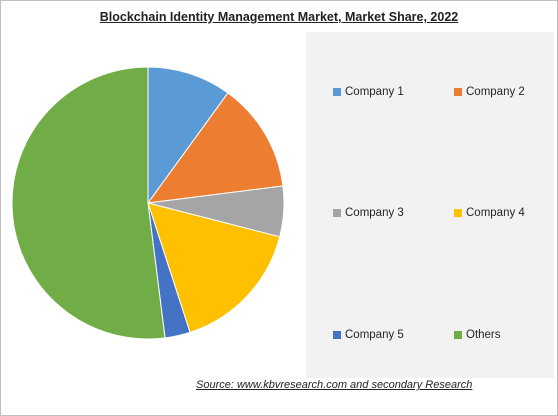  What do you see at coordinates (374, 335) in the screenshot?
I see `legend-label: Company 5` at bounding box center [374, 335].